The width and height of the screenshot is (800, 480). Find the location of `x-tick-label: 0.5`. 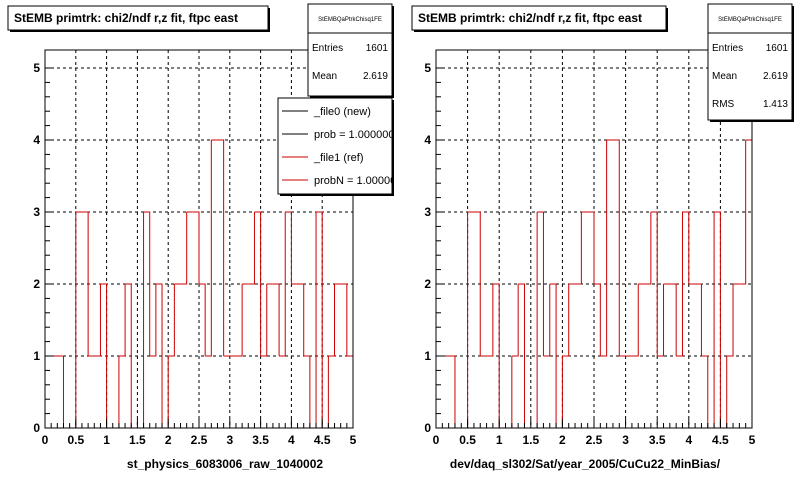

x-tick-label: 0.5 is located at coordinates (467, 440).